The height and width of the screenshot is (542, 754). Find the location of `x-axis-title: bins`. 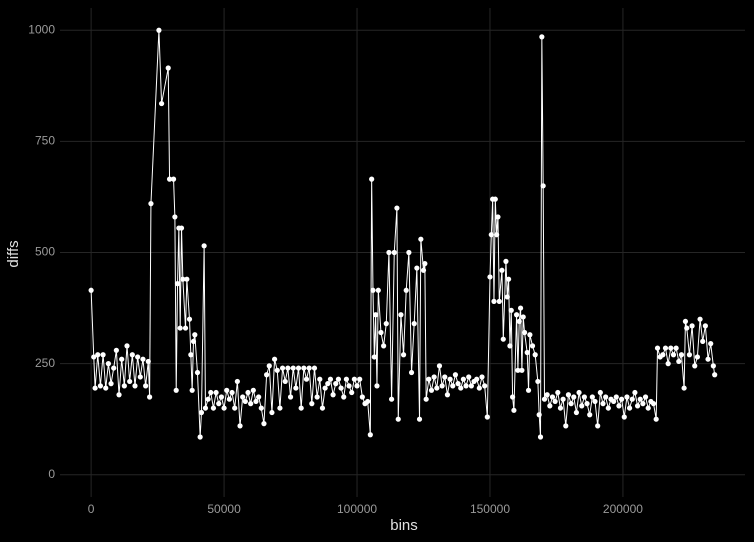

x-axis-title: bins is located at coordinates (404, 525).